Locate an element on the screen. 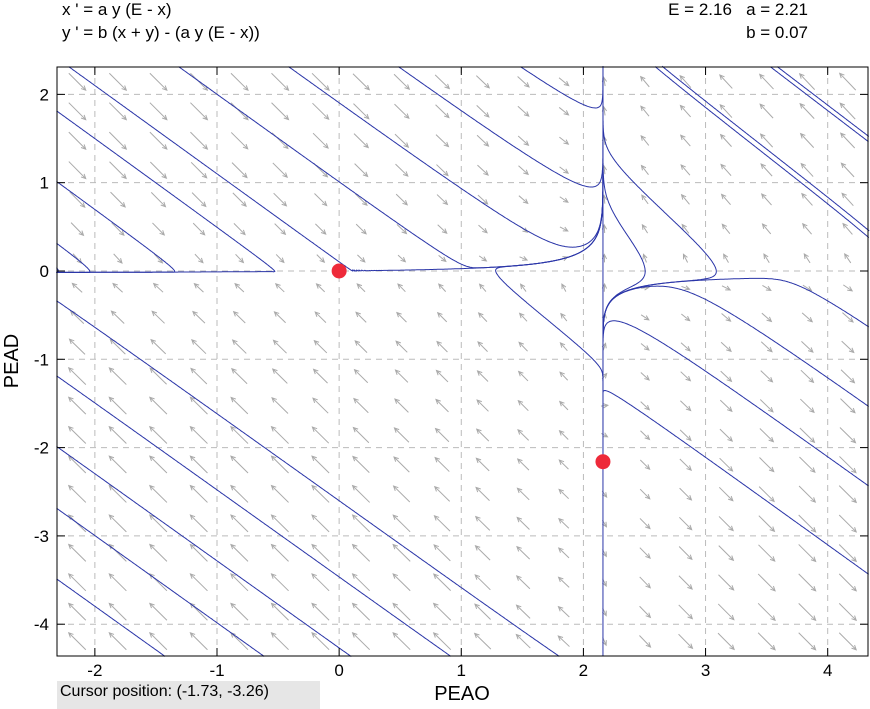 Image resolution: width=870 pixels, height=709 pixels. y-axis-label: PEAD is located at coordinates (12, 361).